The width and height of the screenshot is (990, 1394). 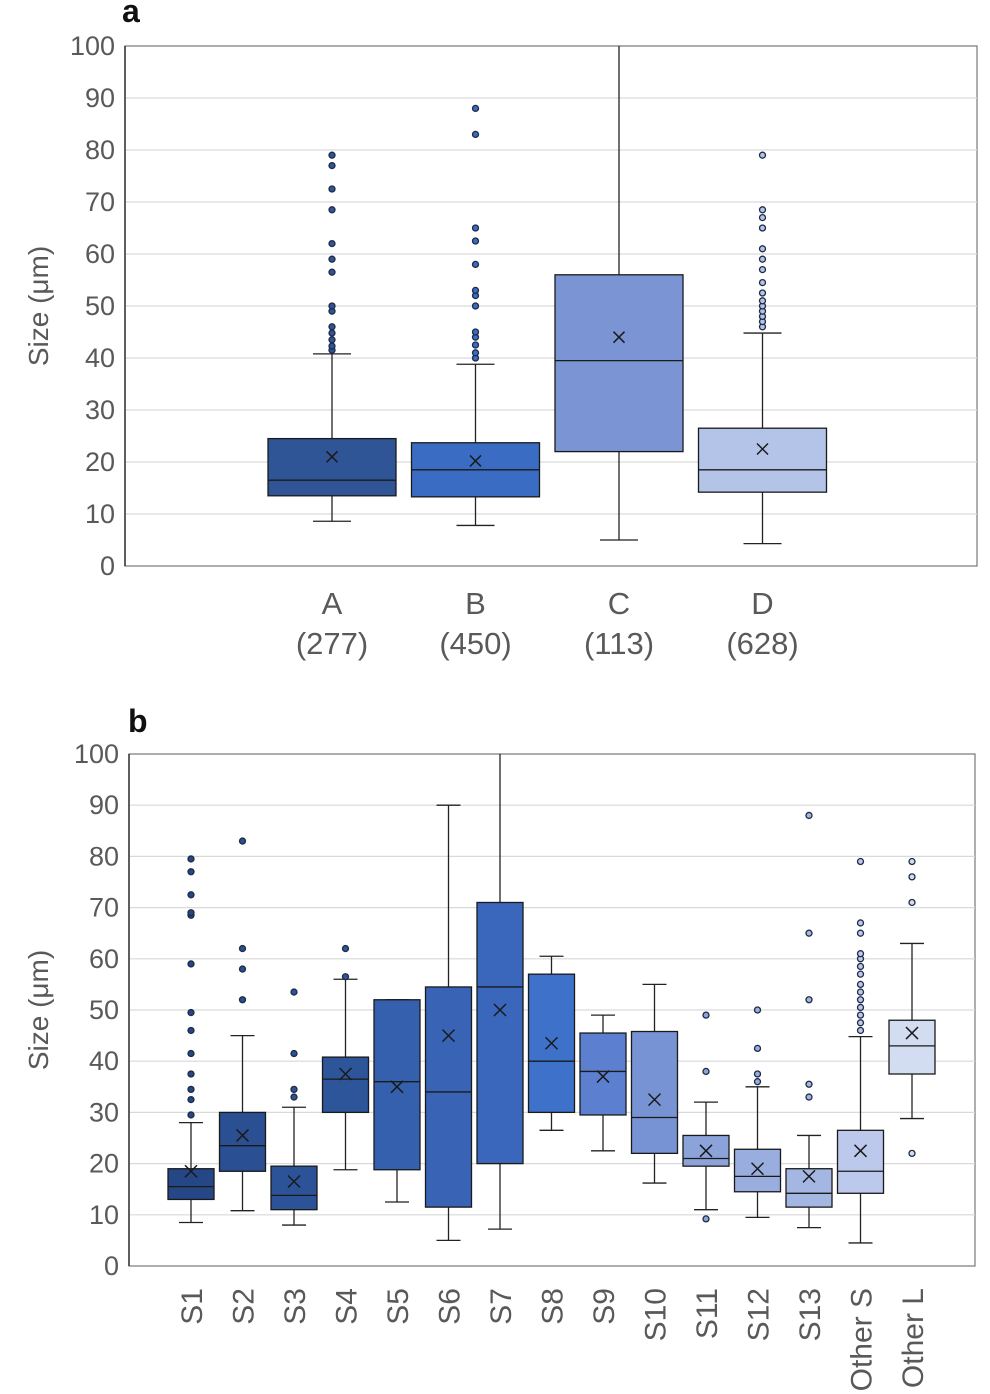 I want to click on panel-b-x-tick-label: S4, so click(x=347, y=1306).